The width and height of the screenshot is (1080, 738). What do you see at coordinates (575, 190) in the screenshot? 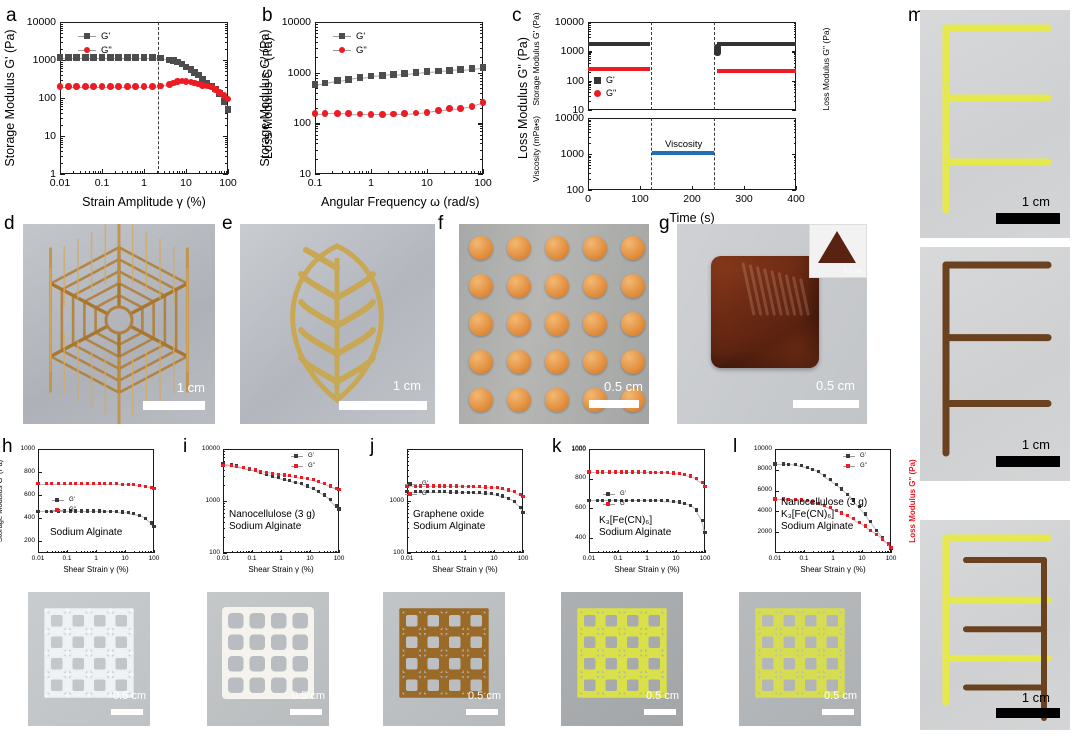
I see `y-tick-label-bottom: 100` at bounding box center [575, 190].